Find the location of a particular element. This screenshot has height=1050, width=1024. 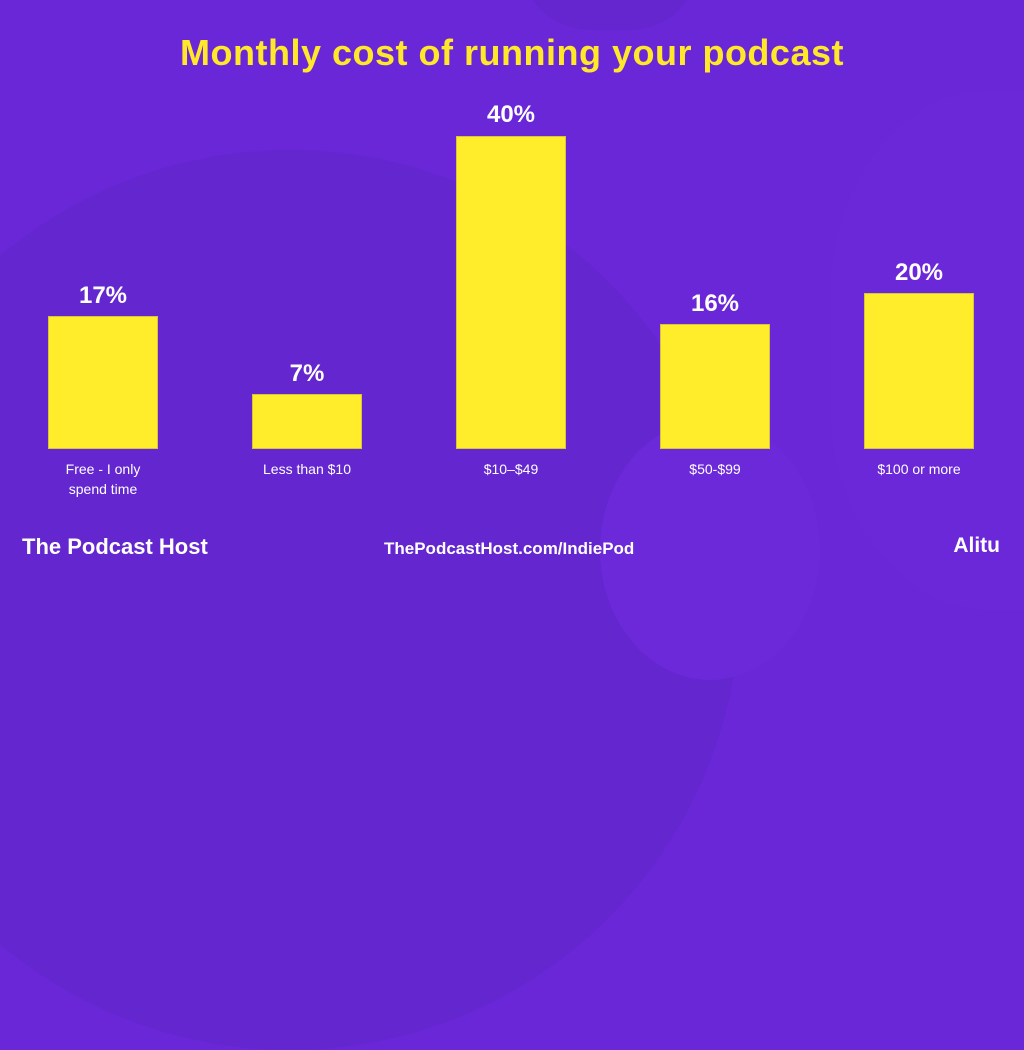

bar-value-label: 20% is located at coordinates (919, 272).